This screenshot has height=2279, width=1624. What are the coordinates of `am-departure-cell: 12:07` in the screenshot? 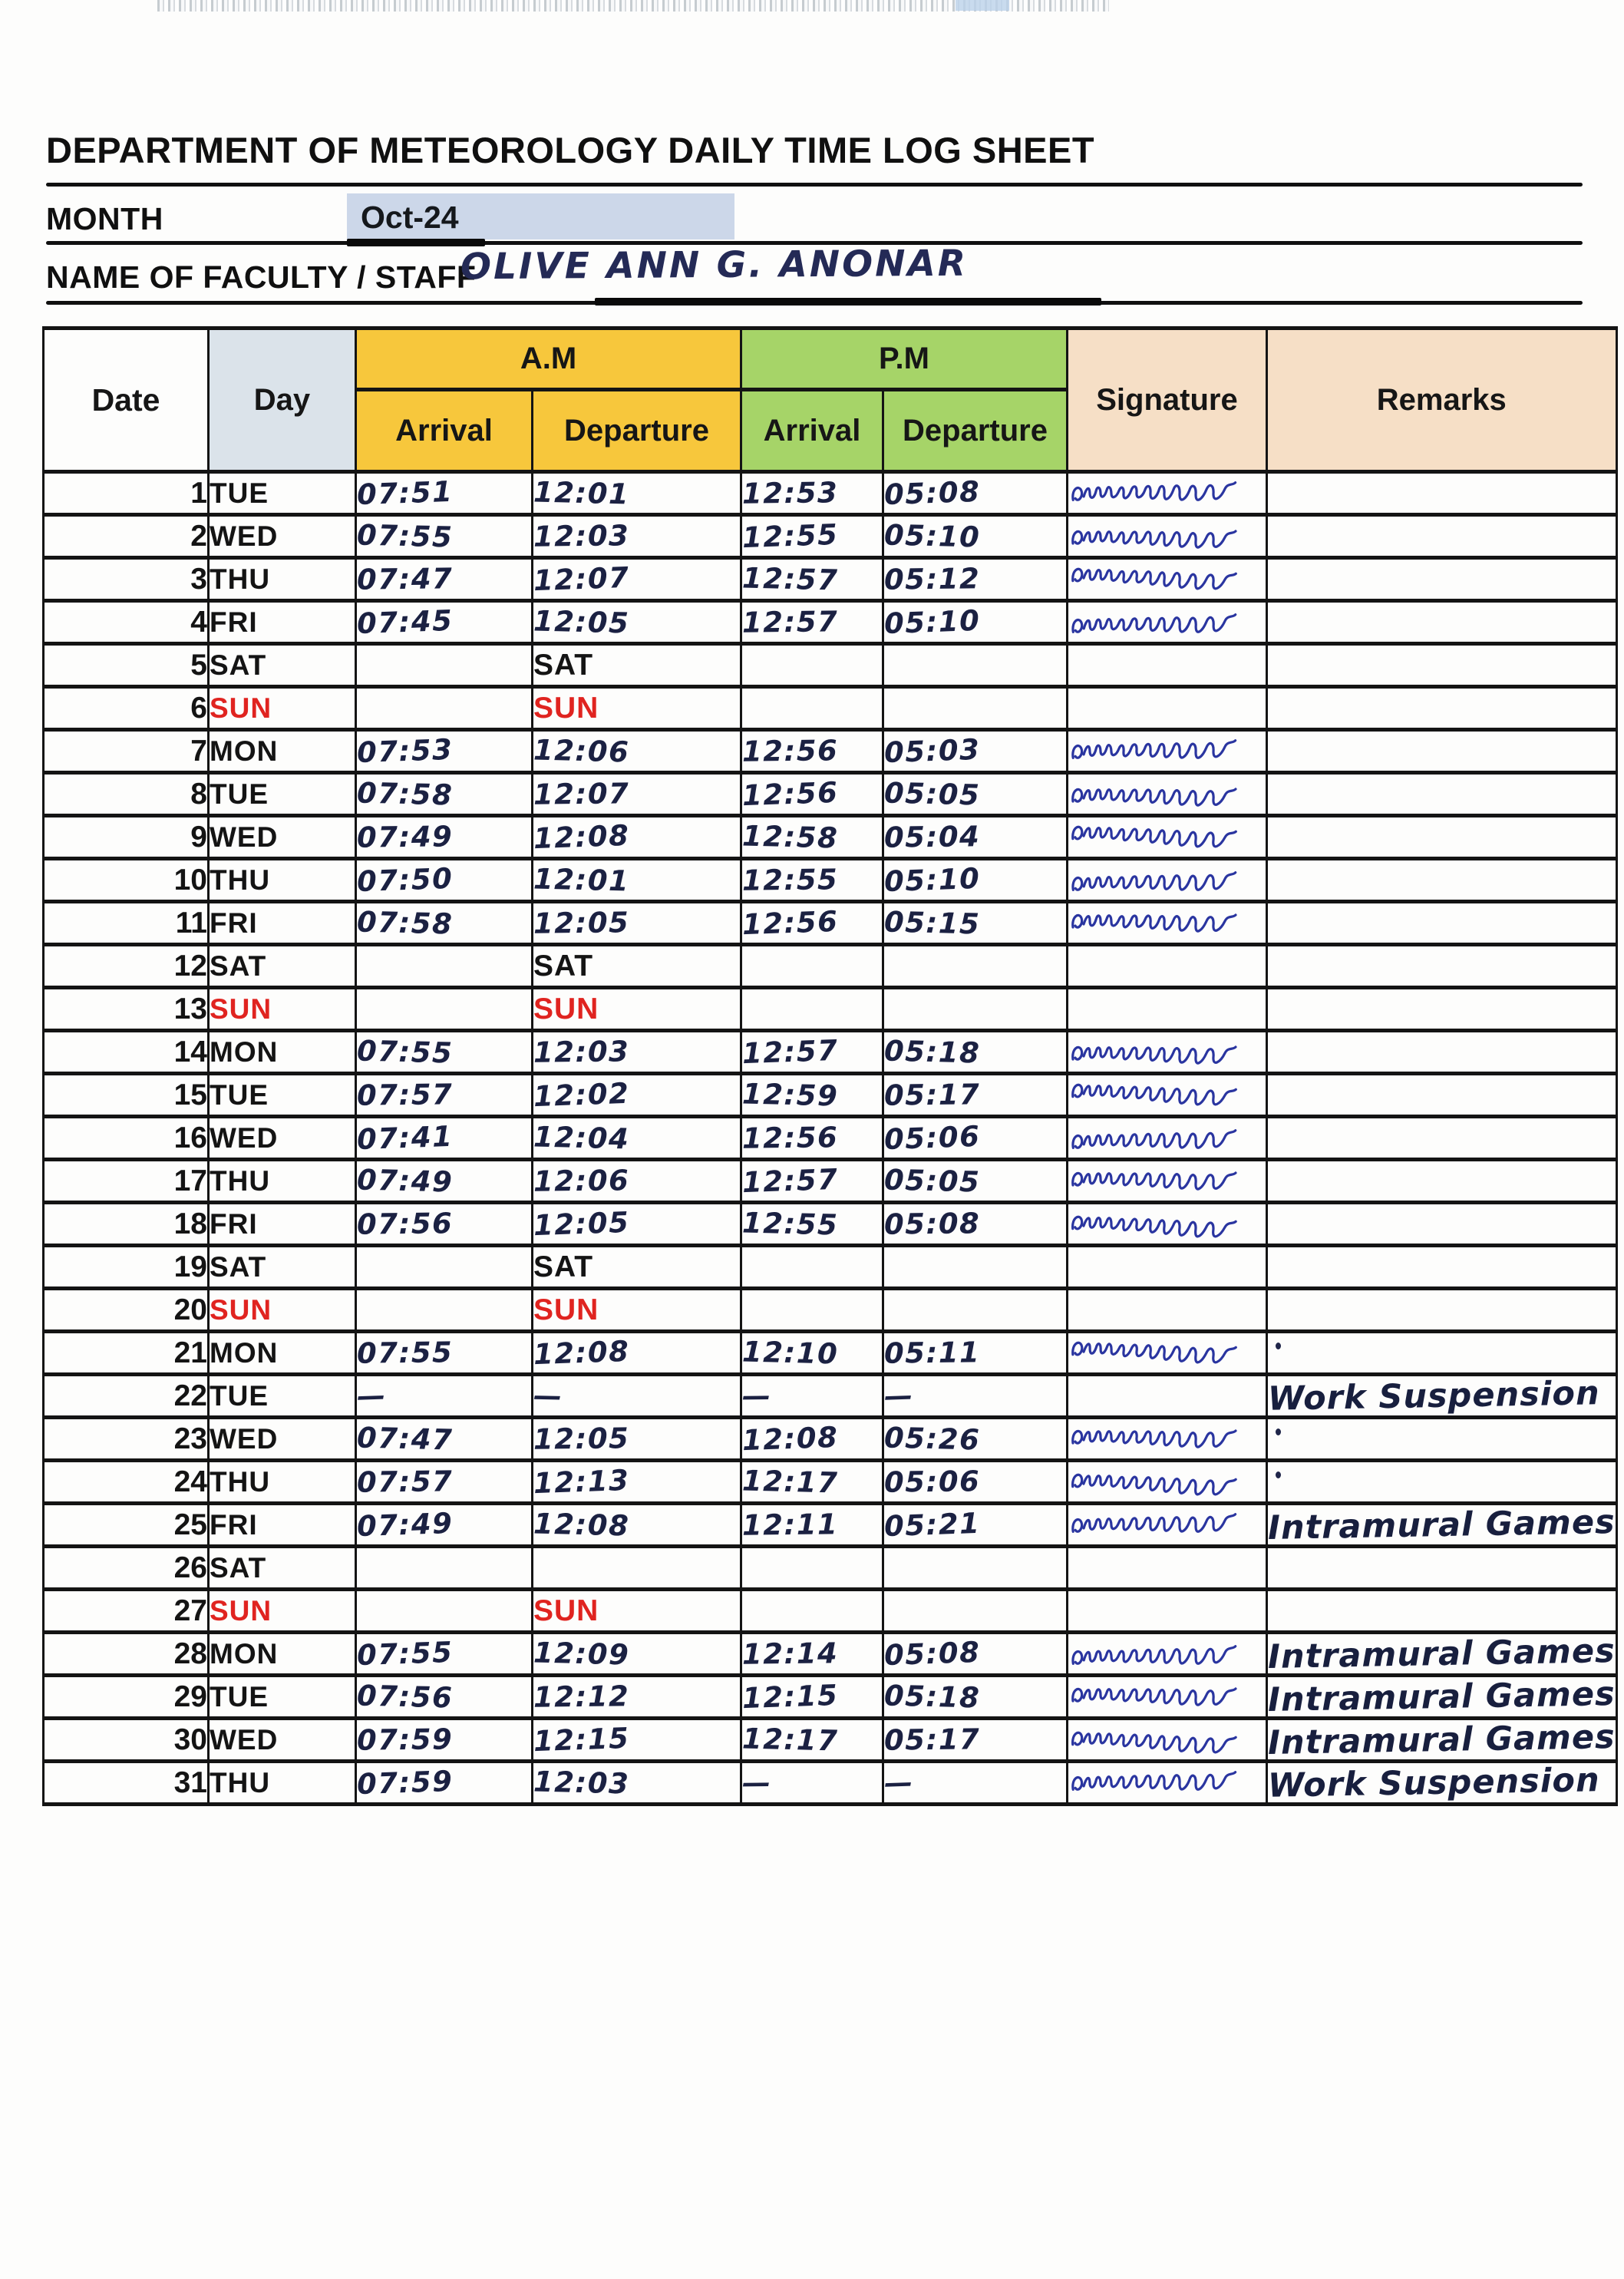 It's located at (636, 794).